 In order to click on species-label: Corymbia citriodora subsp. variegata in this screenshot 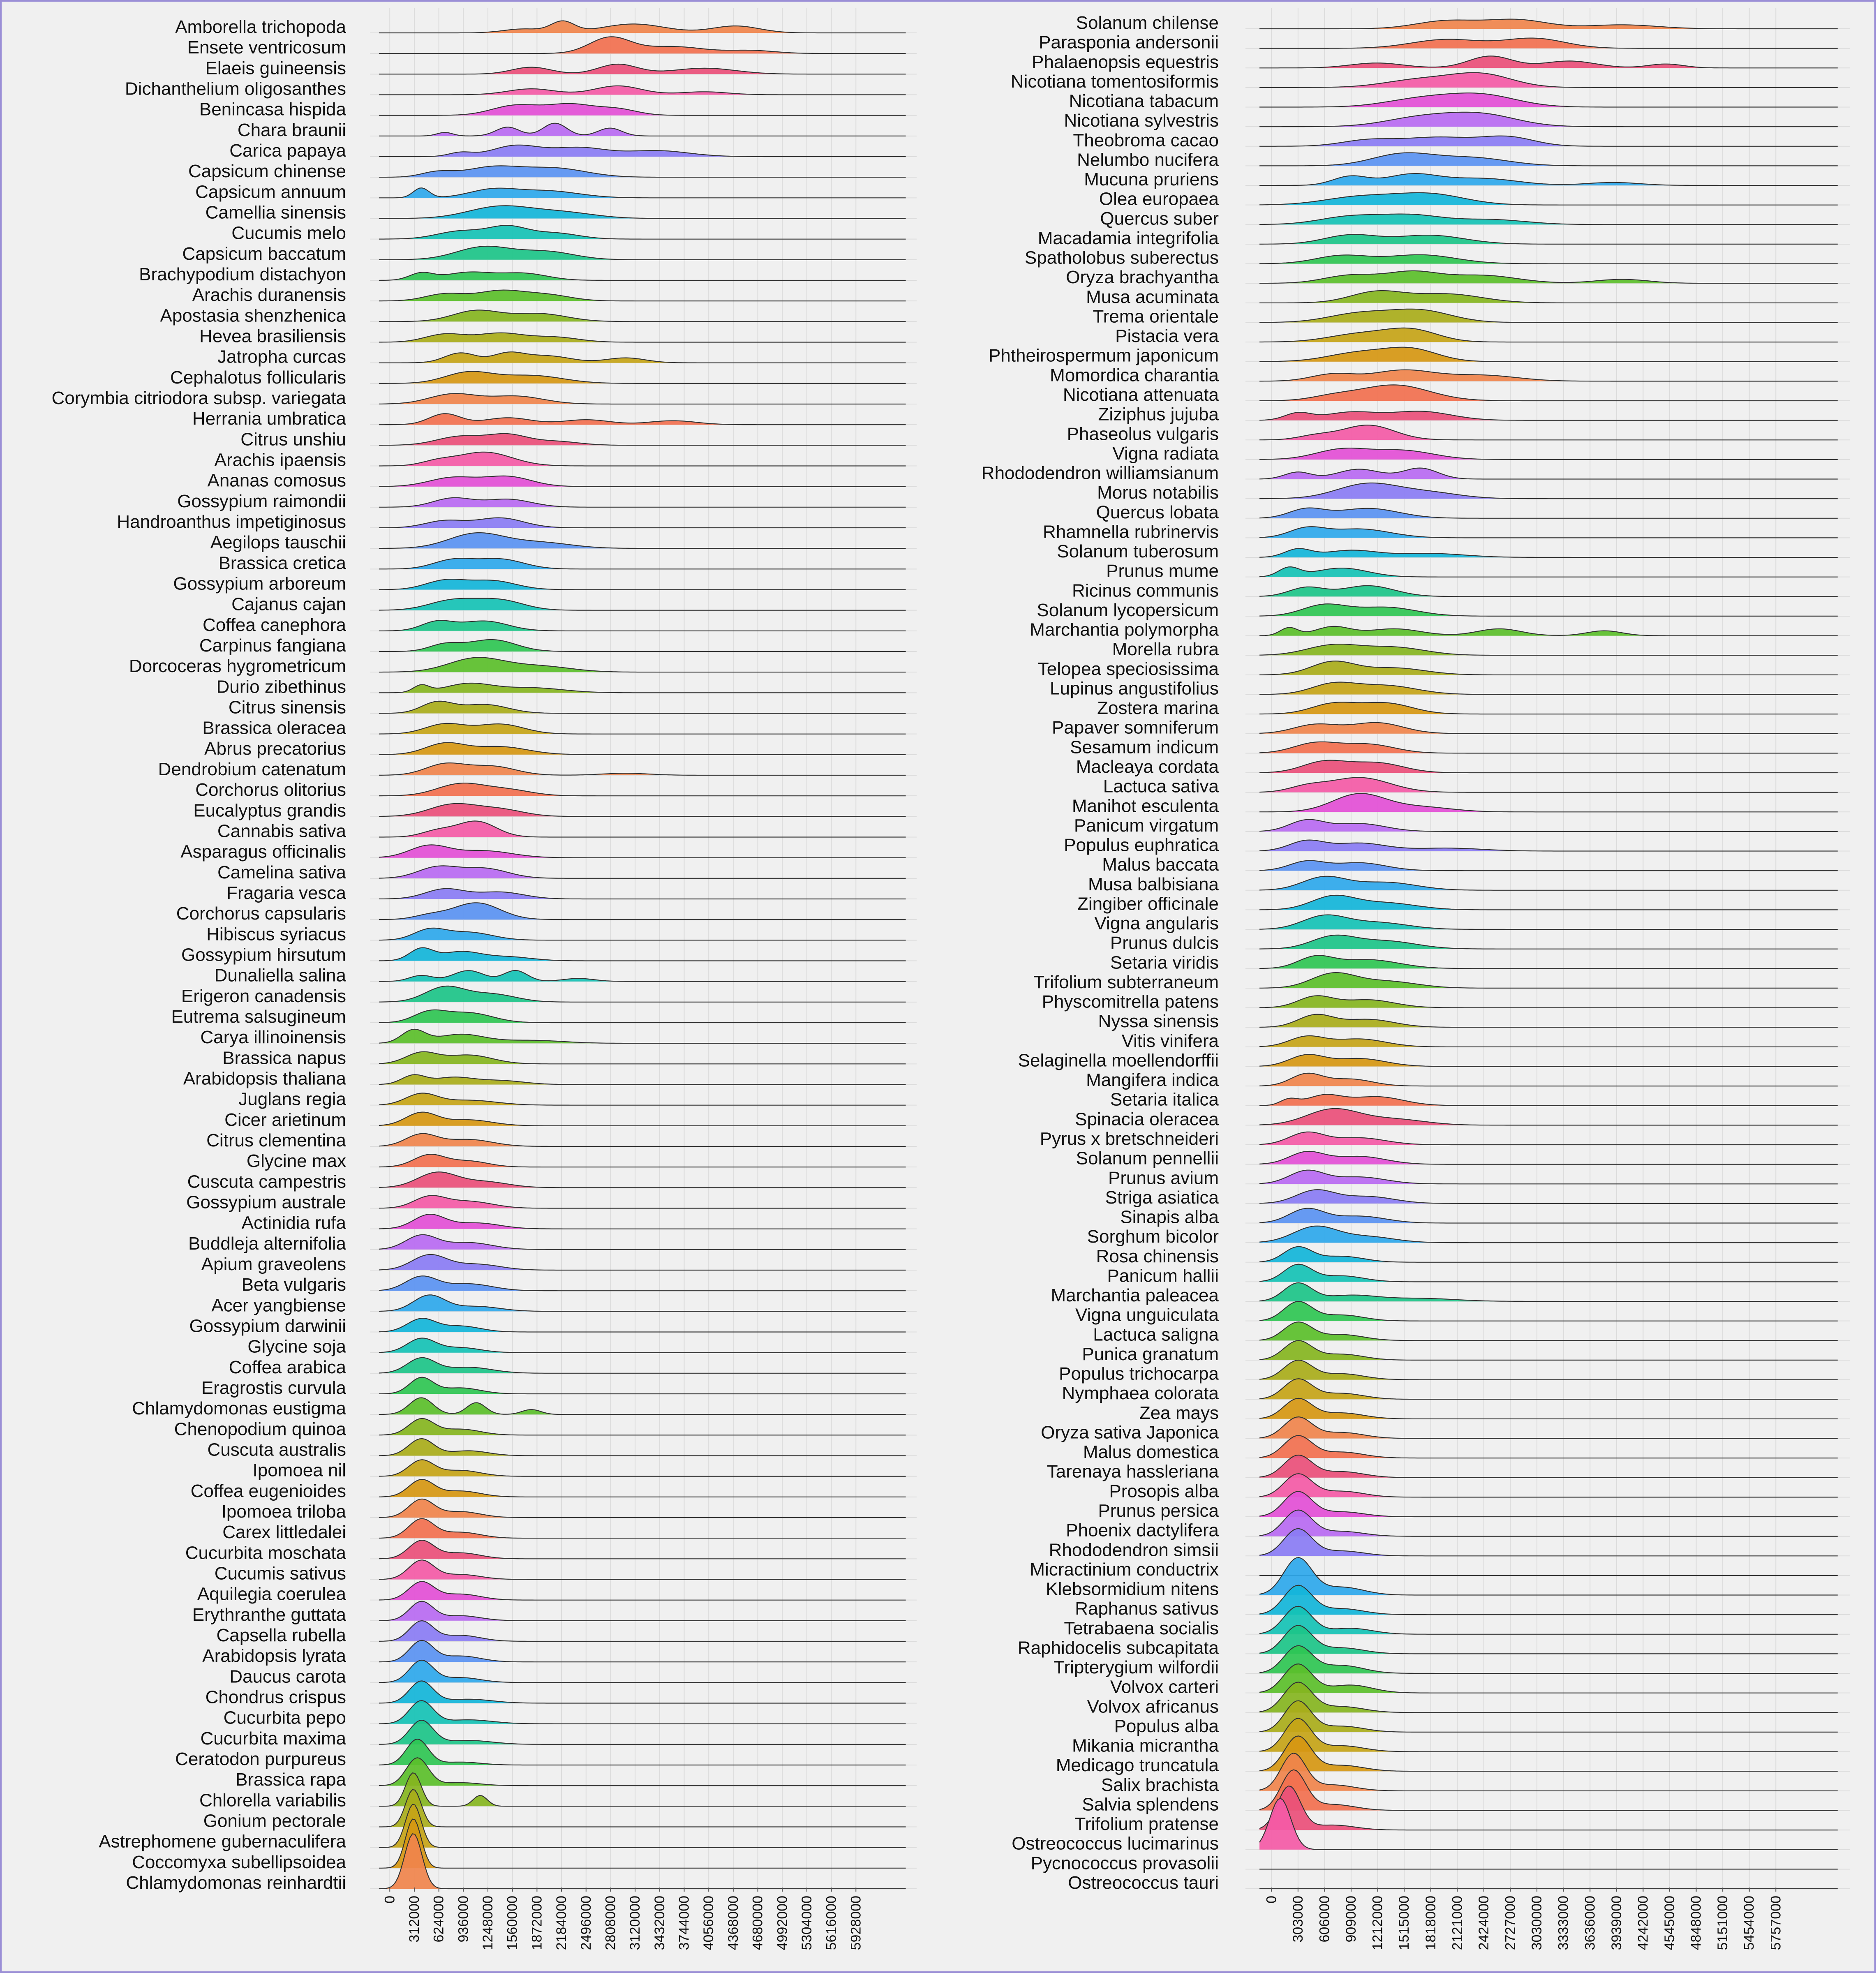, I will do `click(199, 398)`.